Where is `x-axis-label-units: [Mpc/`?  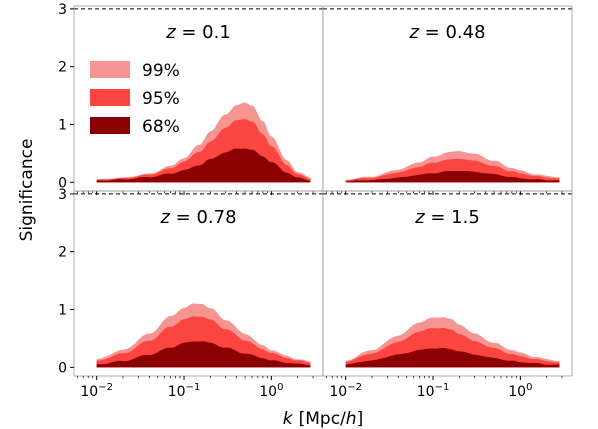
x-axis-label-units: [Mpc/ is located at coordinates (322, 419).